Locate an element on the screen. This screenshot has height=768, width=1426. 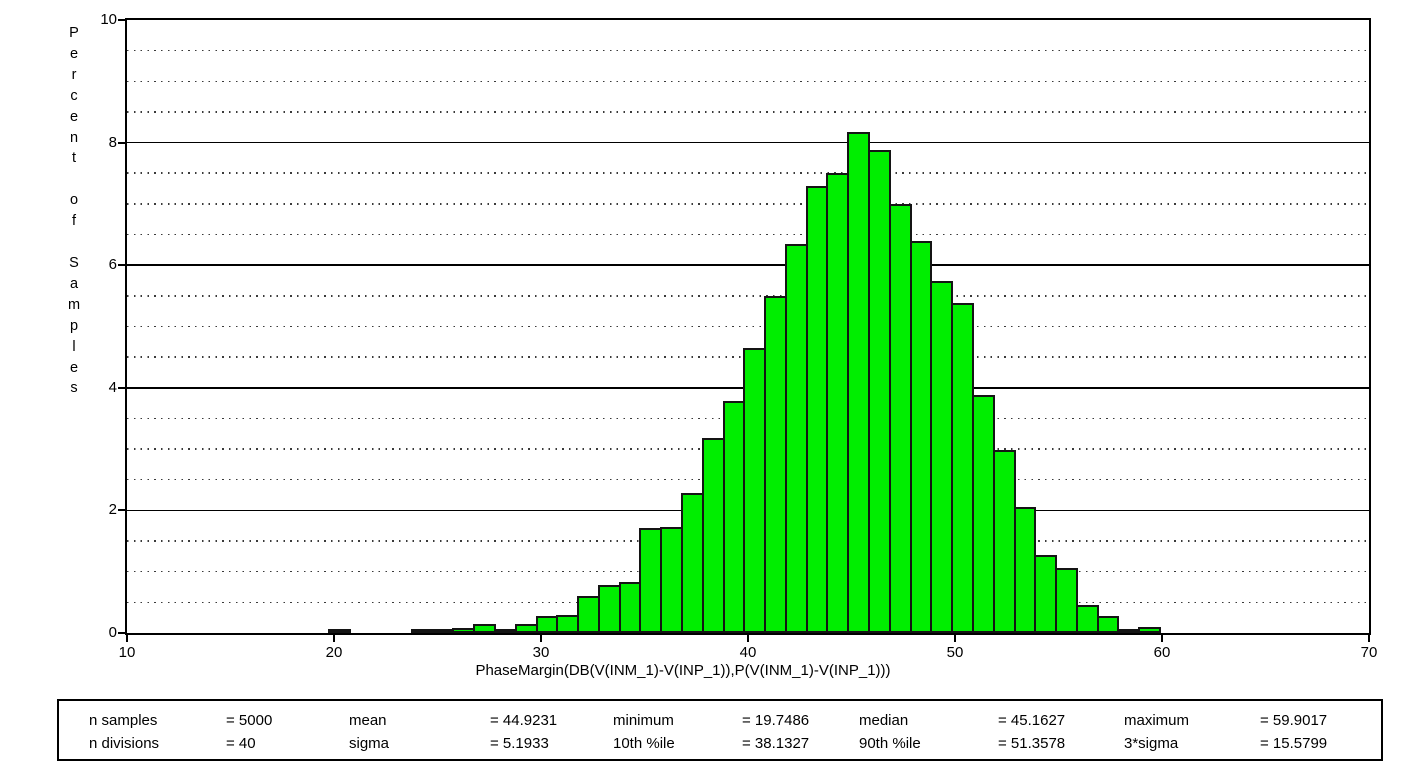
y-tick-label: 4 is located at coordinates (112, 387).